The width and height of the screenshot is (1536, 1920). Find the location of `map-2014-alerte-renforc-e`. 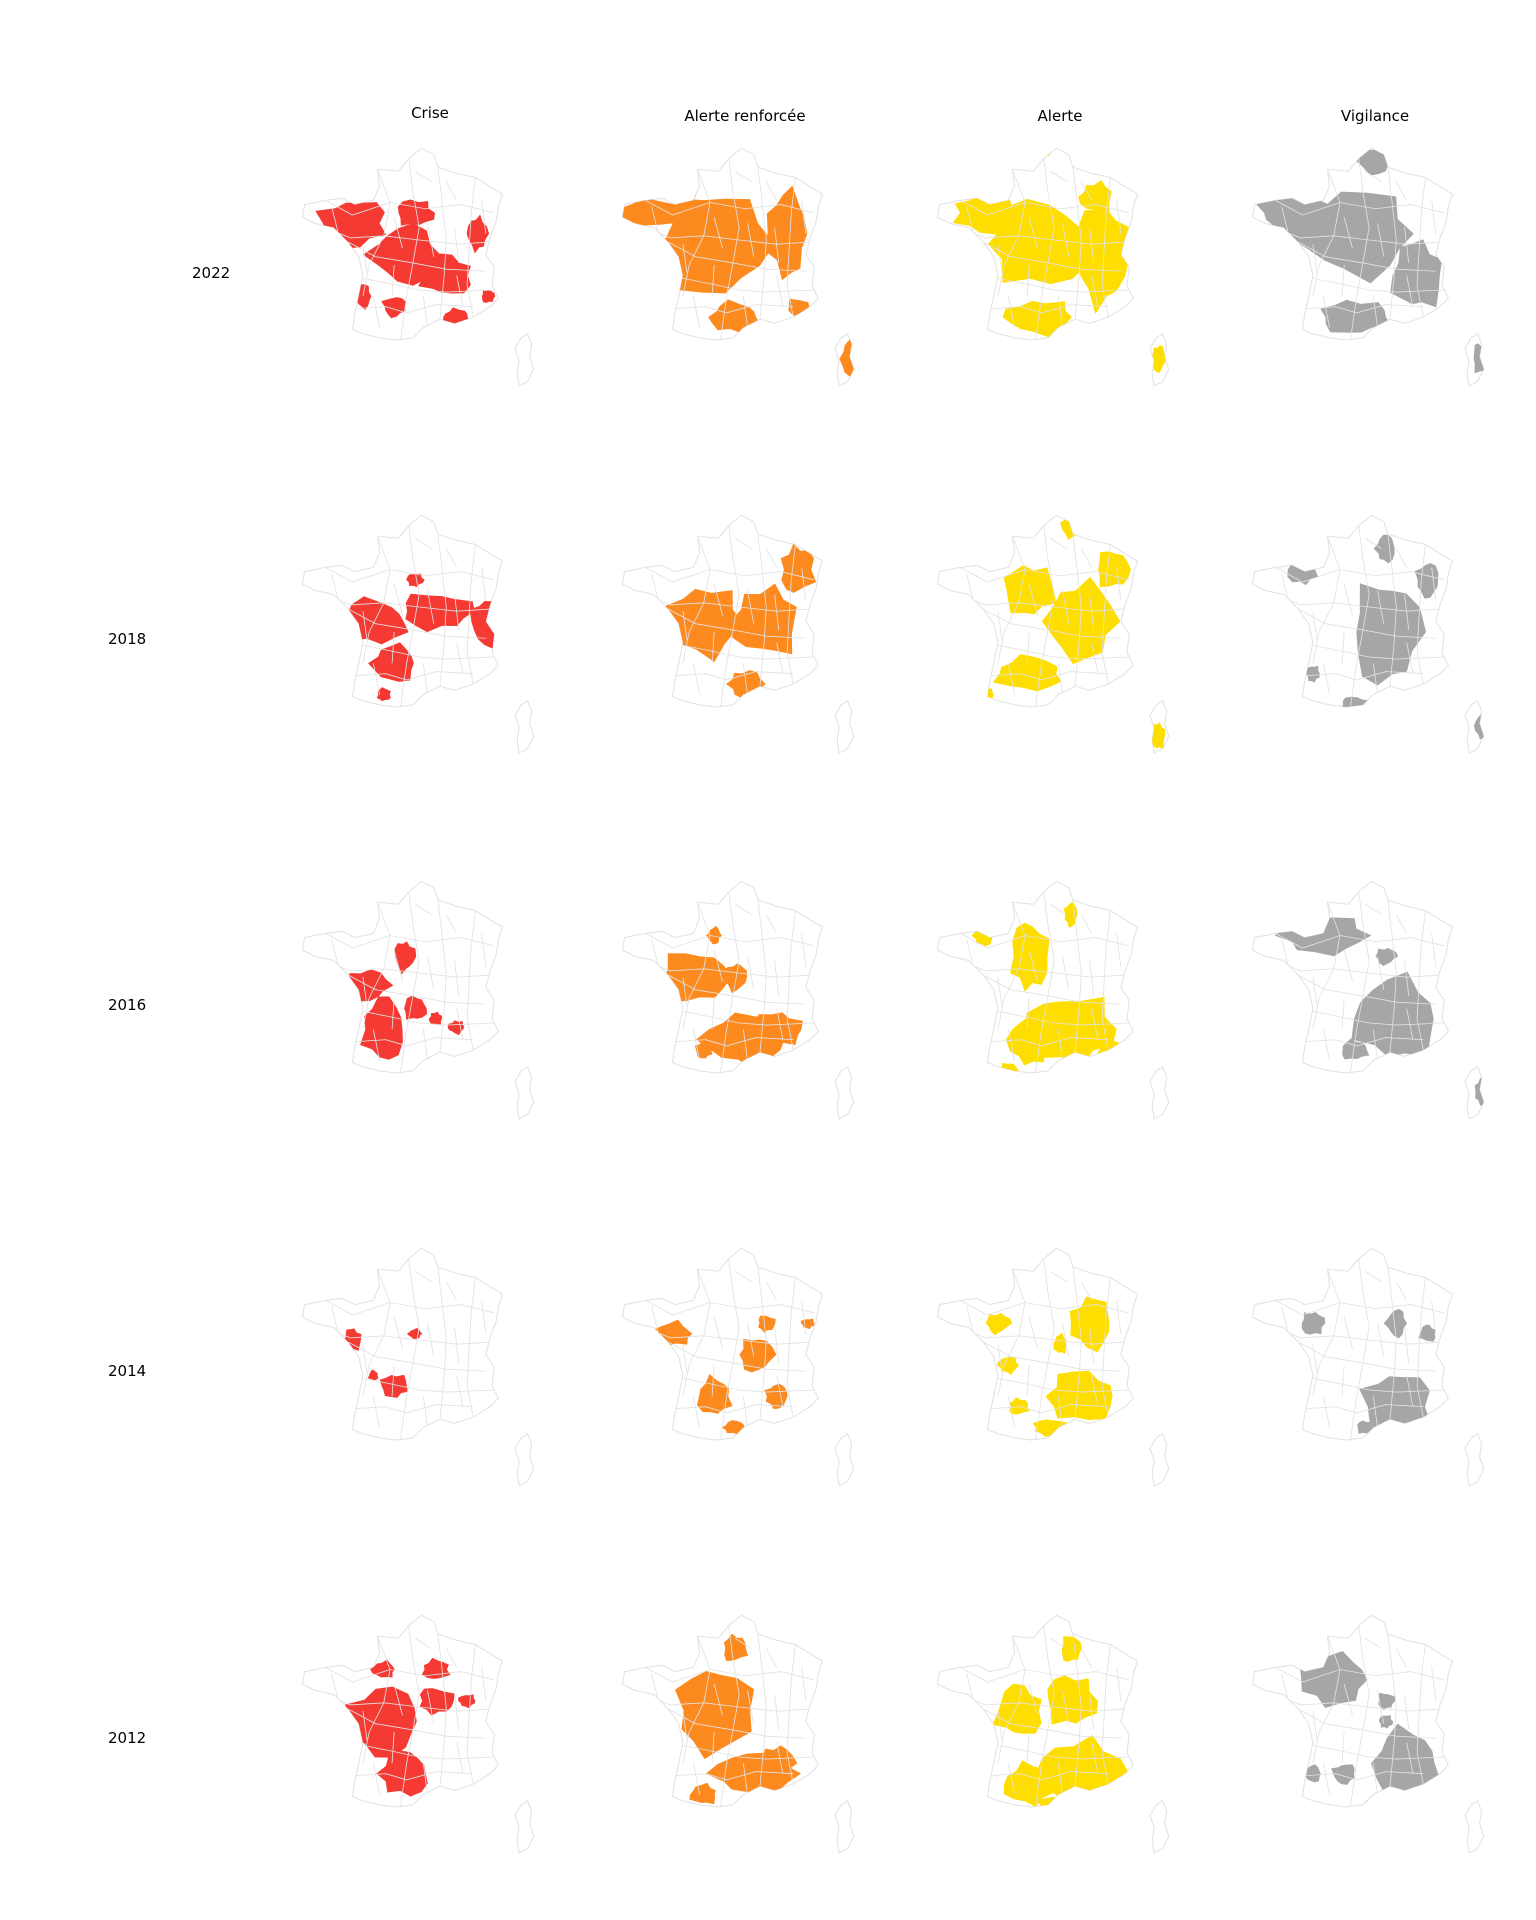

map-2014-alerte-renforc-e is located at coordinates (738, 1367).